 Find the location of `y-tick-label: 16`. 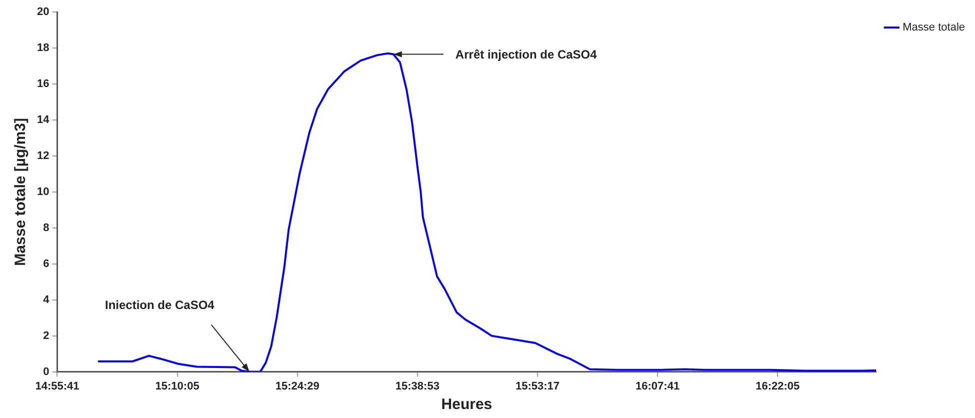

y-tick-label: 16 is located at coordinates (43, 84).